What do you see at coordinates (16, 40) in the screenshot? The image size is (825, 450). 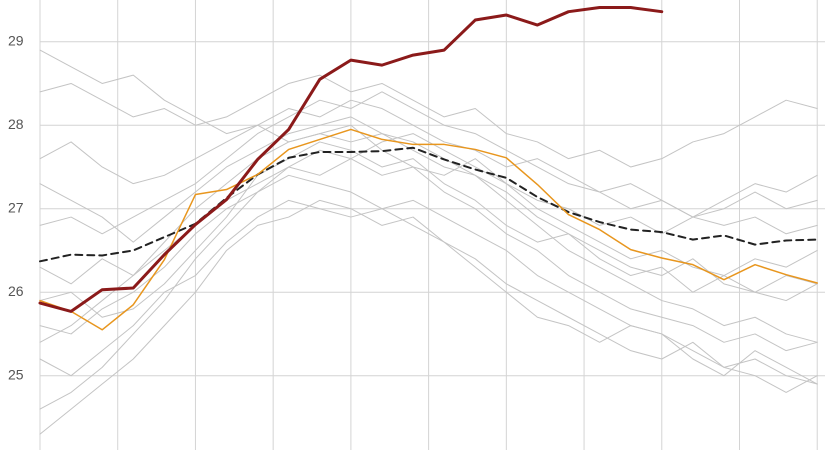 I see `y-tick-label: 29` at bounding box center [16, 40].